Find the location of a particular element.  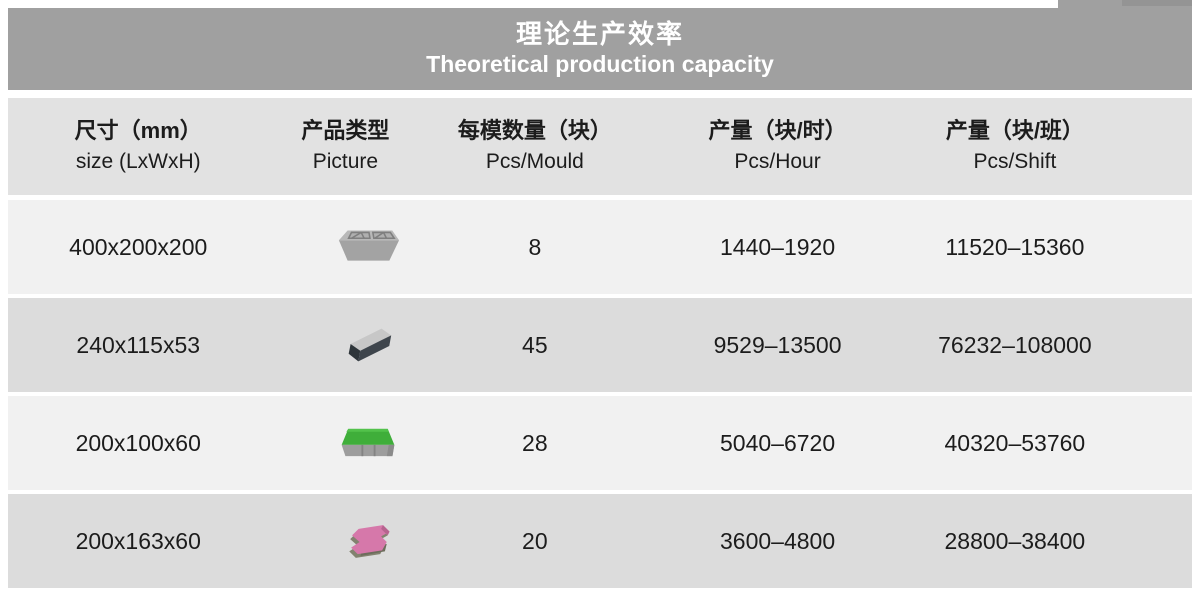

hollow-block-icon is located at coordinates (368, 247).